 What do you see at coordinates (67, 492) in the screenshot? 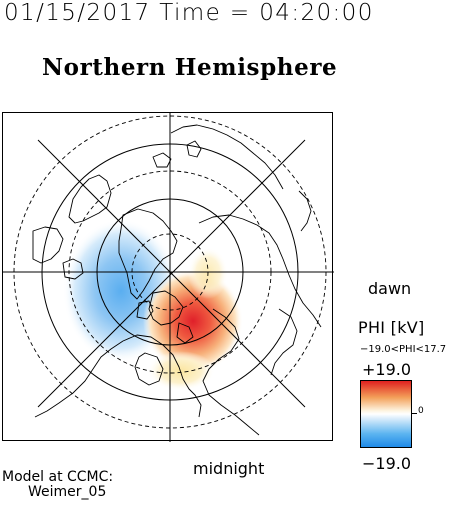
I see `credit-line-2: Weimer_05` at bounding box center [67, 492].